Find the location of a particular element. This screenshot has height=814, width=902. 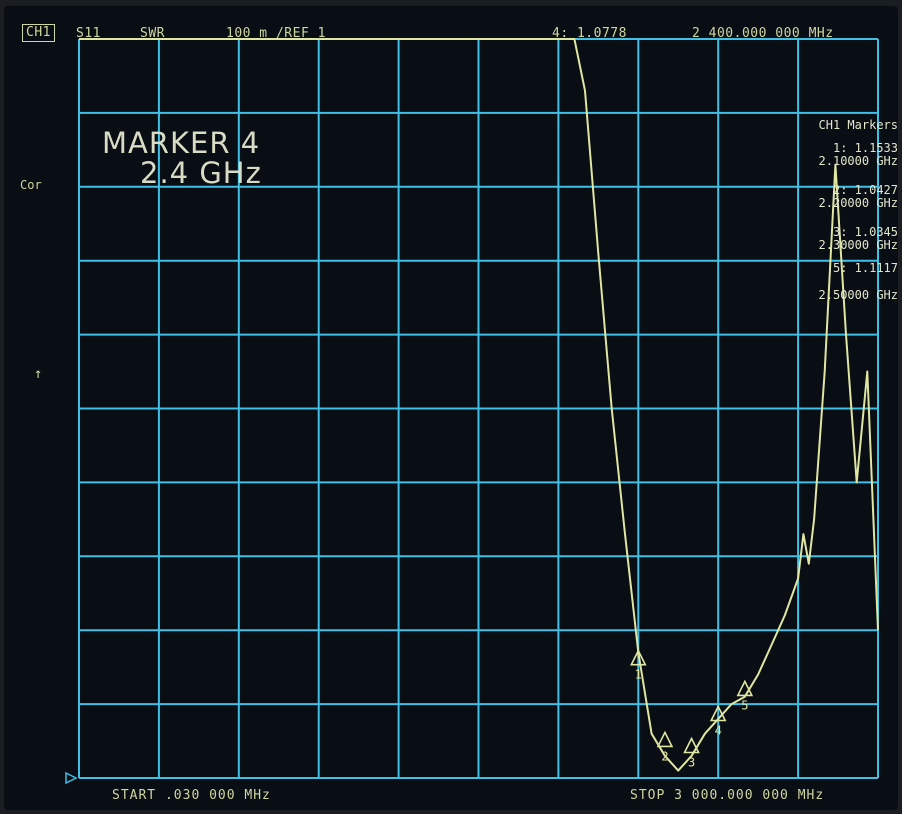

active-marker-frequency: 2 400.000 000 MHz is located at coordinates (763, 33).